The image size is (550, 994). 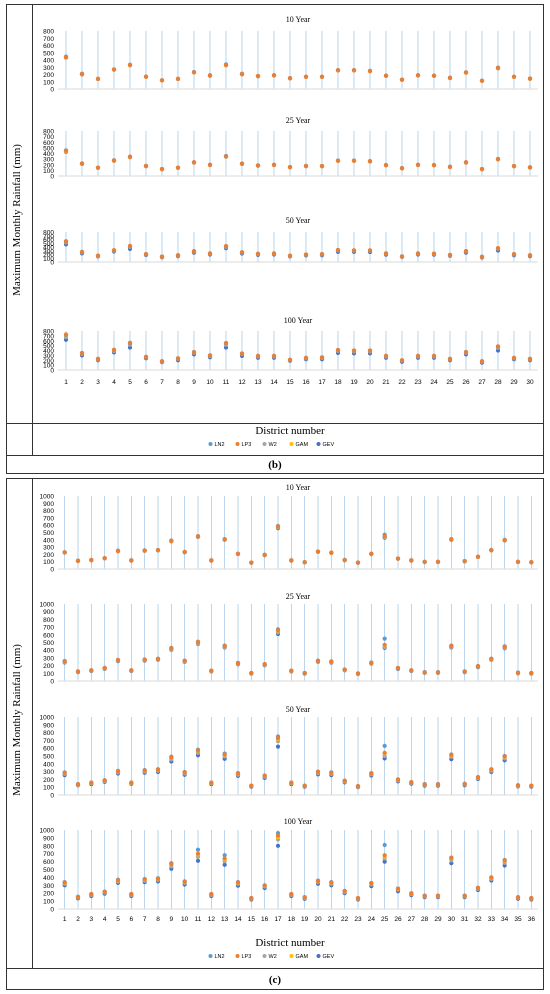 What do you see at coordinates (318, 919) in the screenshot?
I see `x-tick-label: 20` at bounding box center [318, 919].